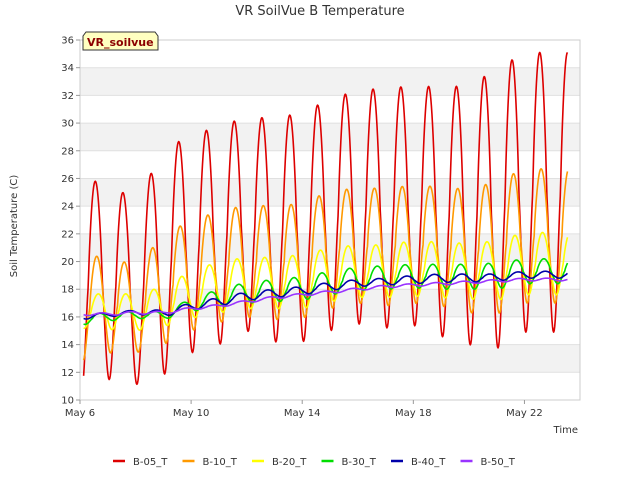  What do you see at coordinates (302, 413) in the screenshot?
I see `x-tick-label: May 14` at bounding box center [302, 413].